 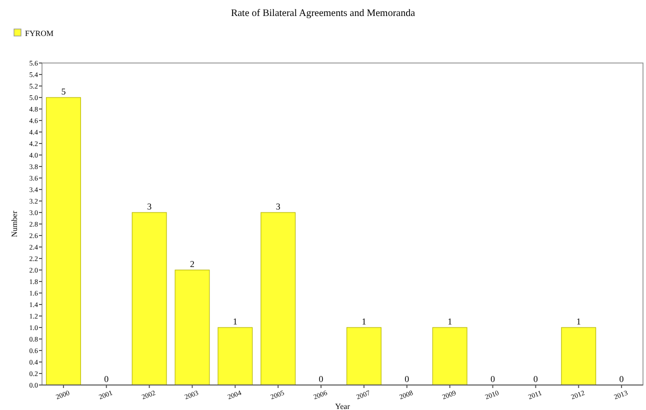 What do you see at coordinates (342, 406) in the screenshot?
I see `x-axis-title: Year` at bounding box center [342, 406].